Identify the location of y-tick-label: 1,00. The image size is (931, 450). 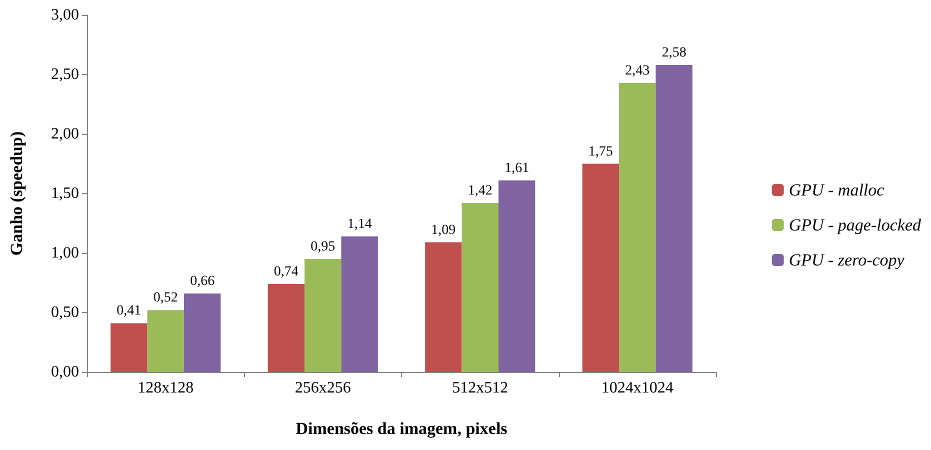
(65, 253).